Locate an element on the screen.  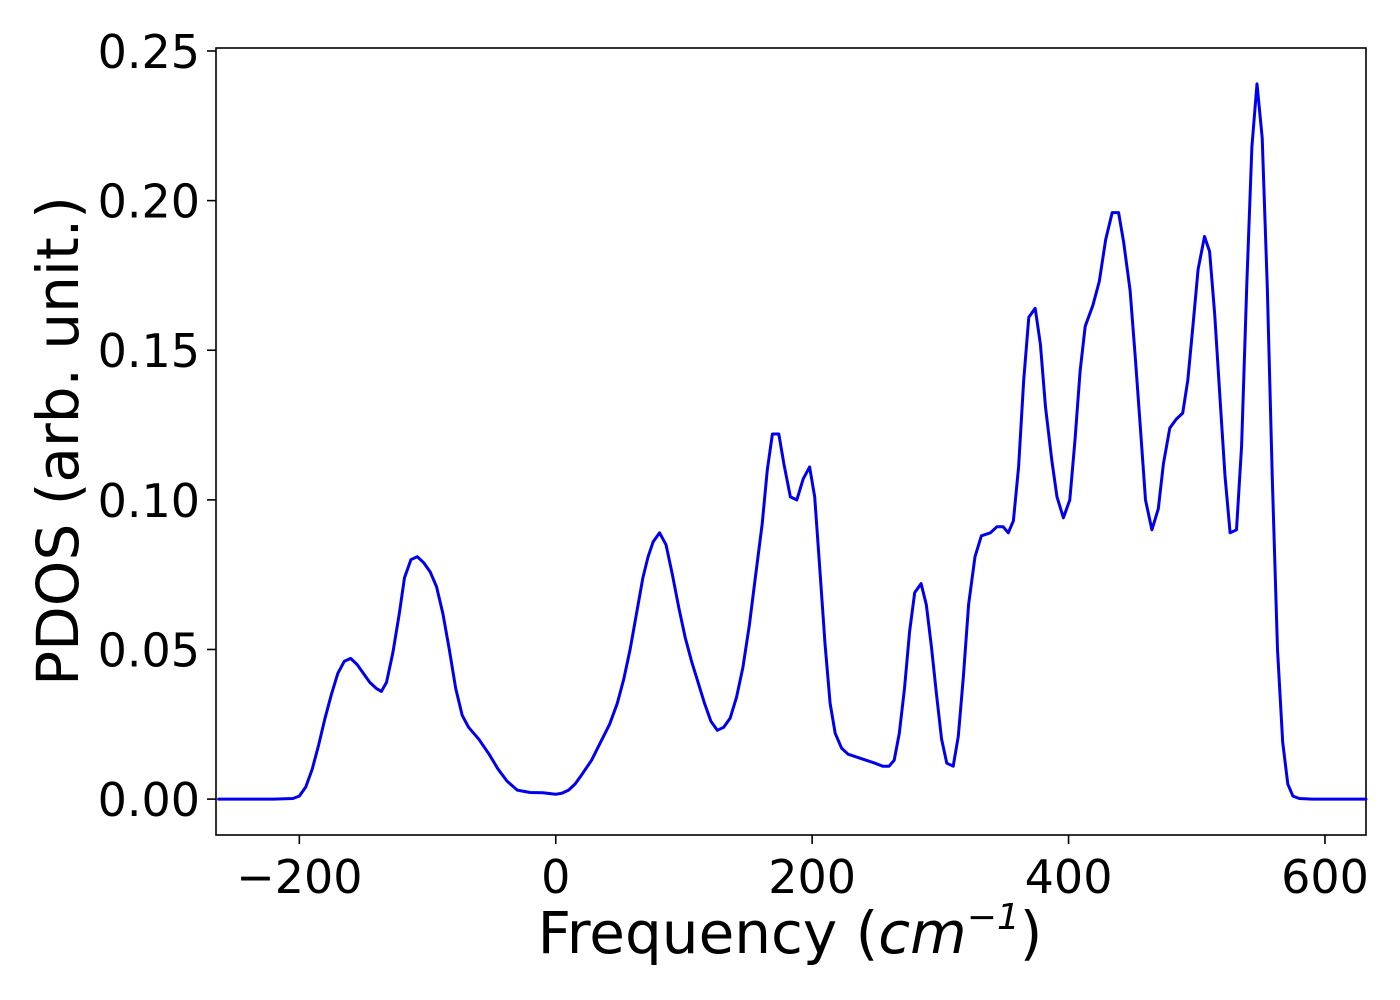
x-tick-label: 200 is located at coordinates (812, 877).